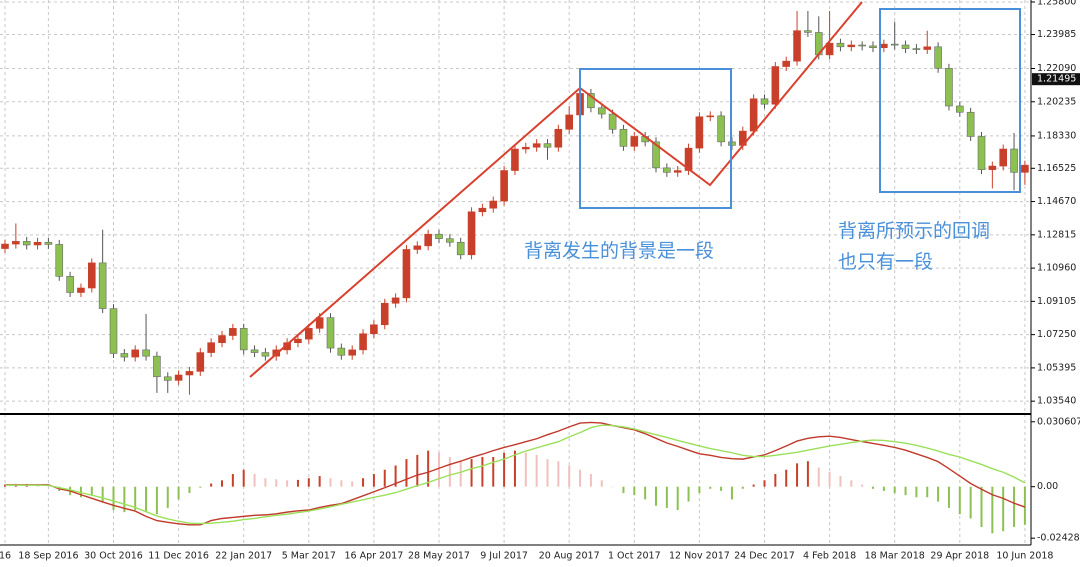 The height and width of the screenshot is (567, 1080). What do you see at coordinates (619, 251) in the screenshot?
I see `annotation: 背离发生的背景是一段` at bounding box center [619, 251].